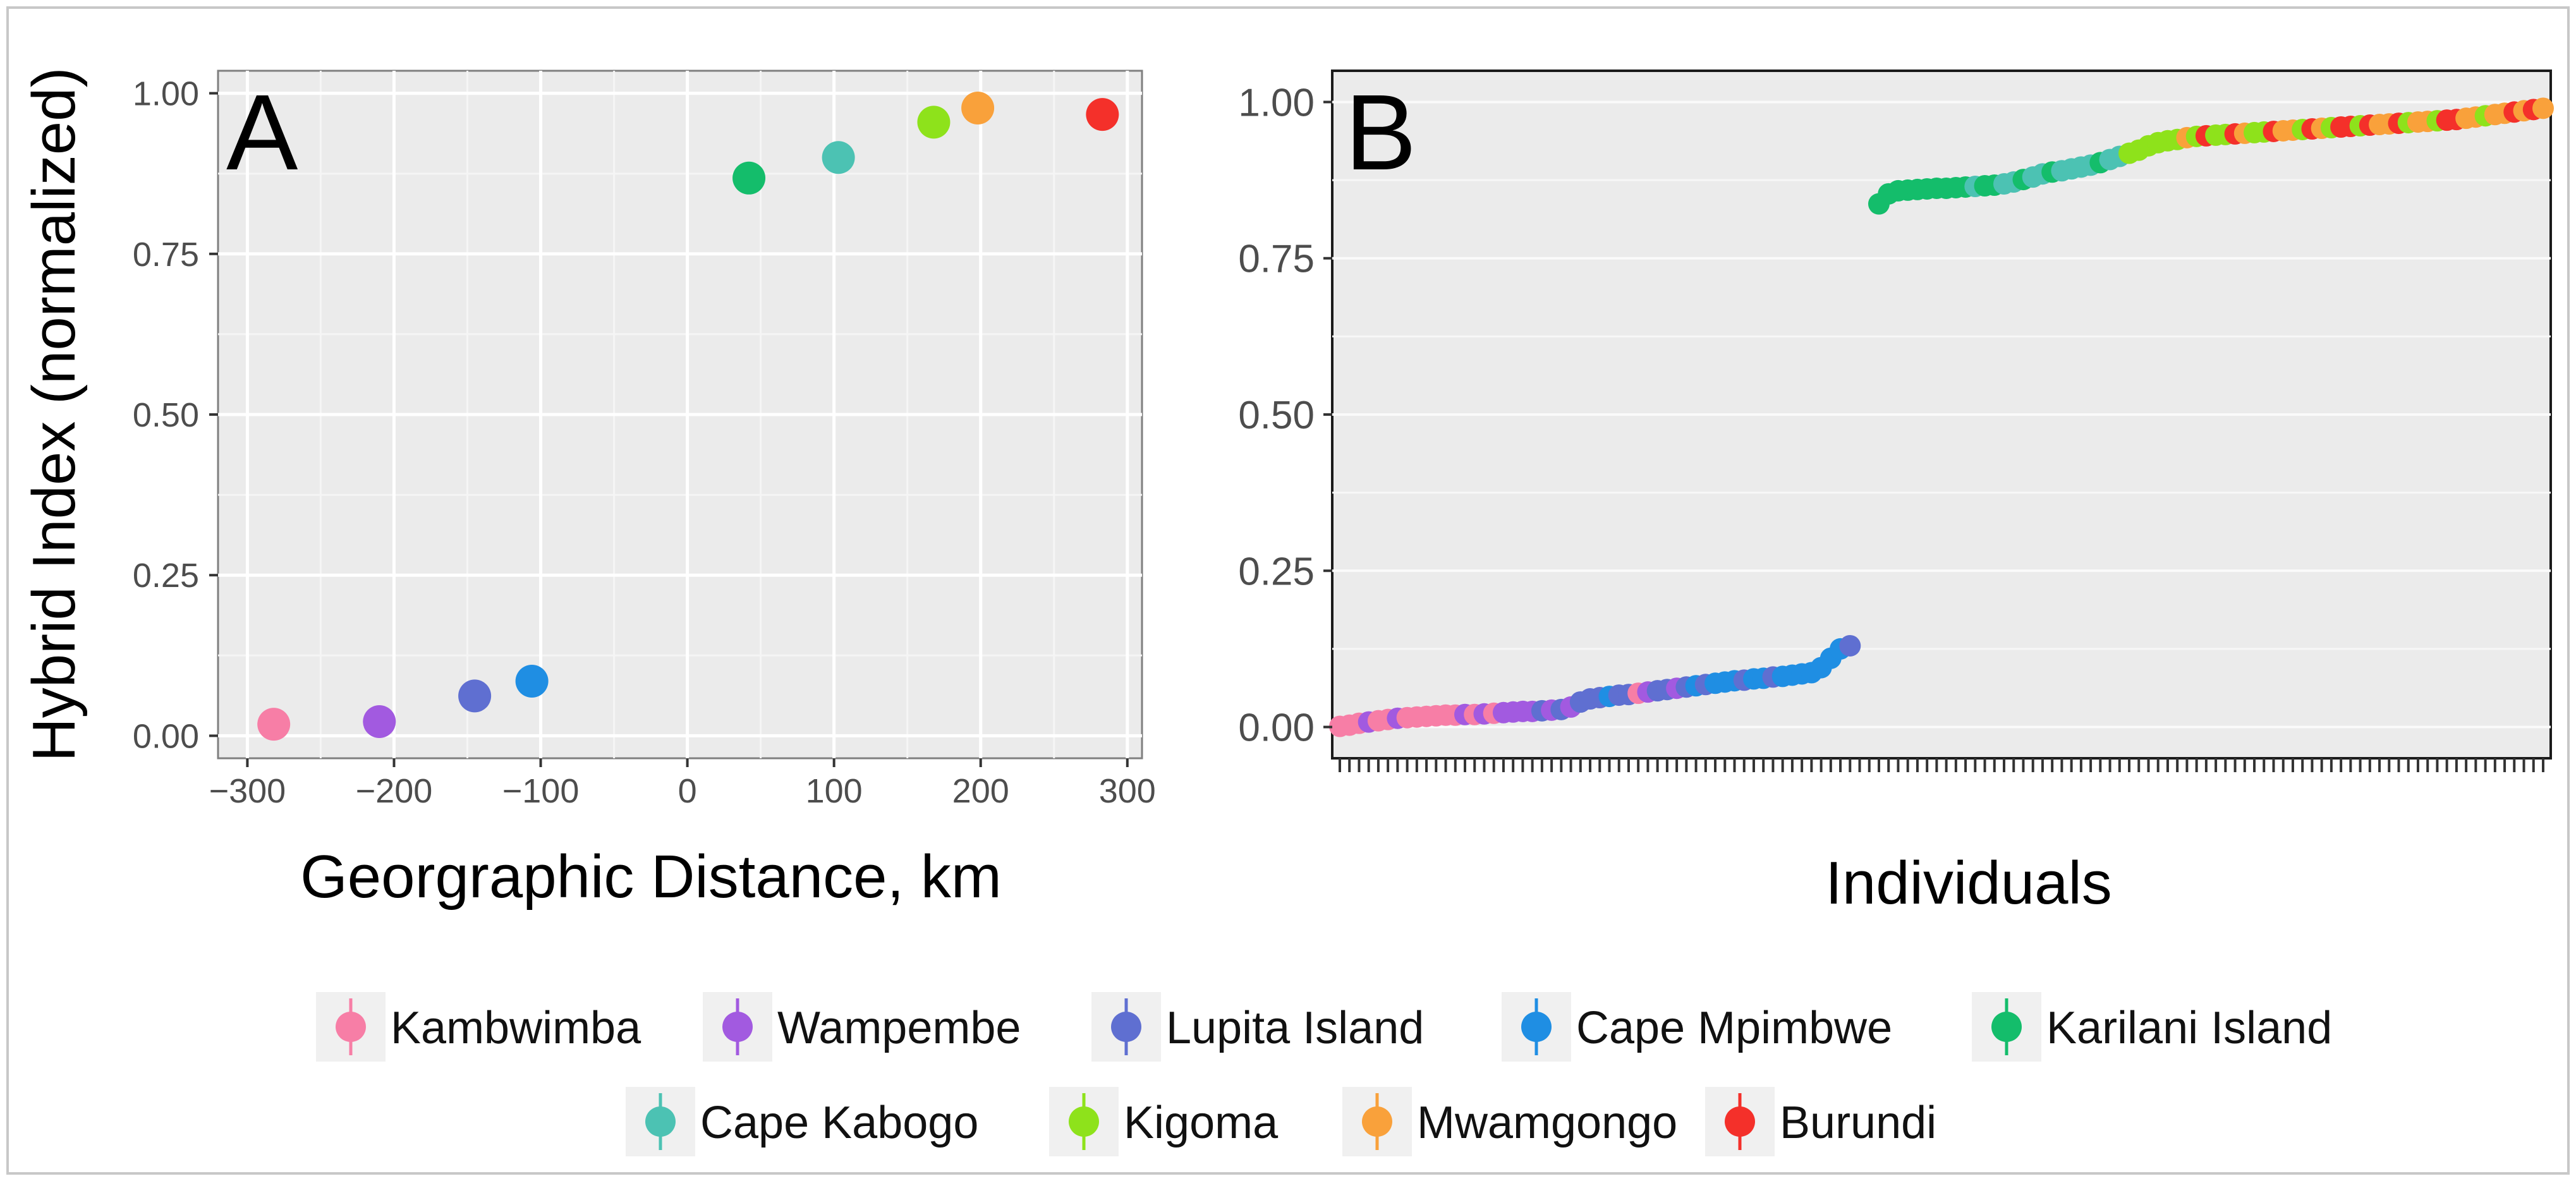 The height and width of the screenshot is (1181, 2576). I want to click on legend-item: Cape Kabogo, so click(802, 1121).